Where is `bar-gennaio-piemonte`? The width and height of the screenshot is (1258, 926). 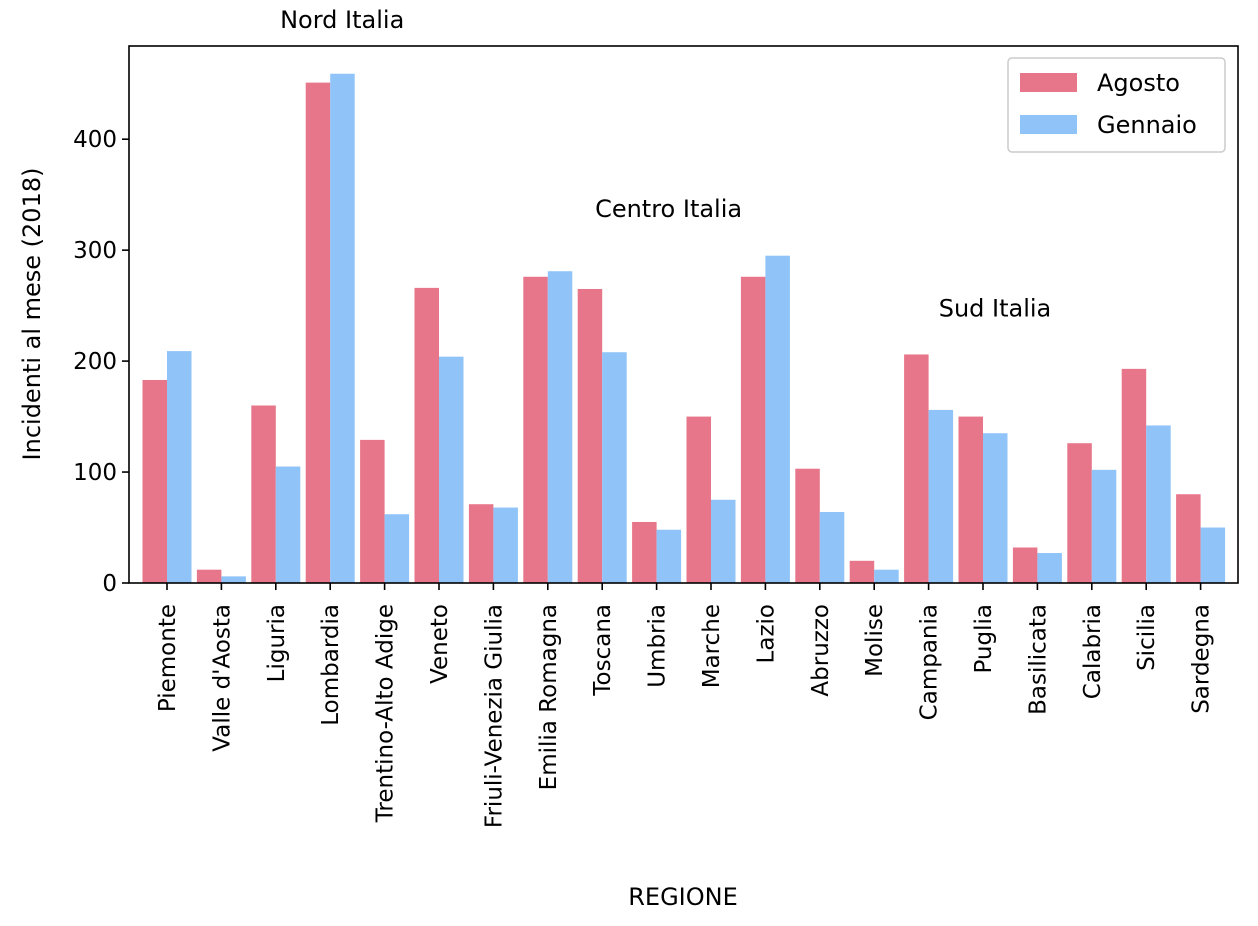
bar-gennaio-piemonte is located at coordinates (179, 467).